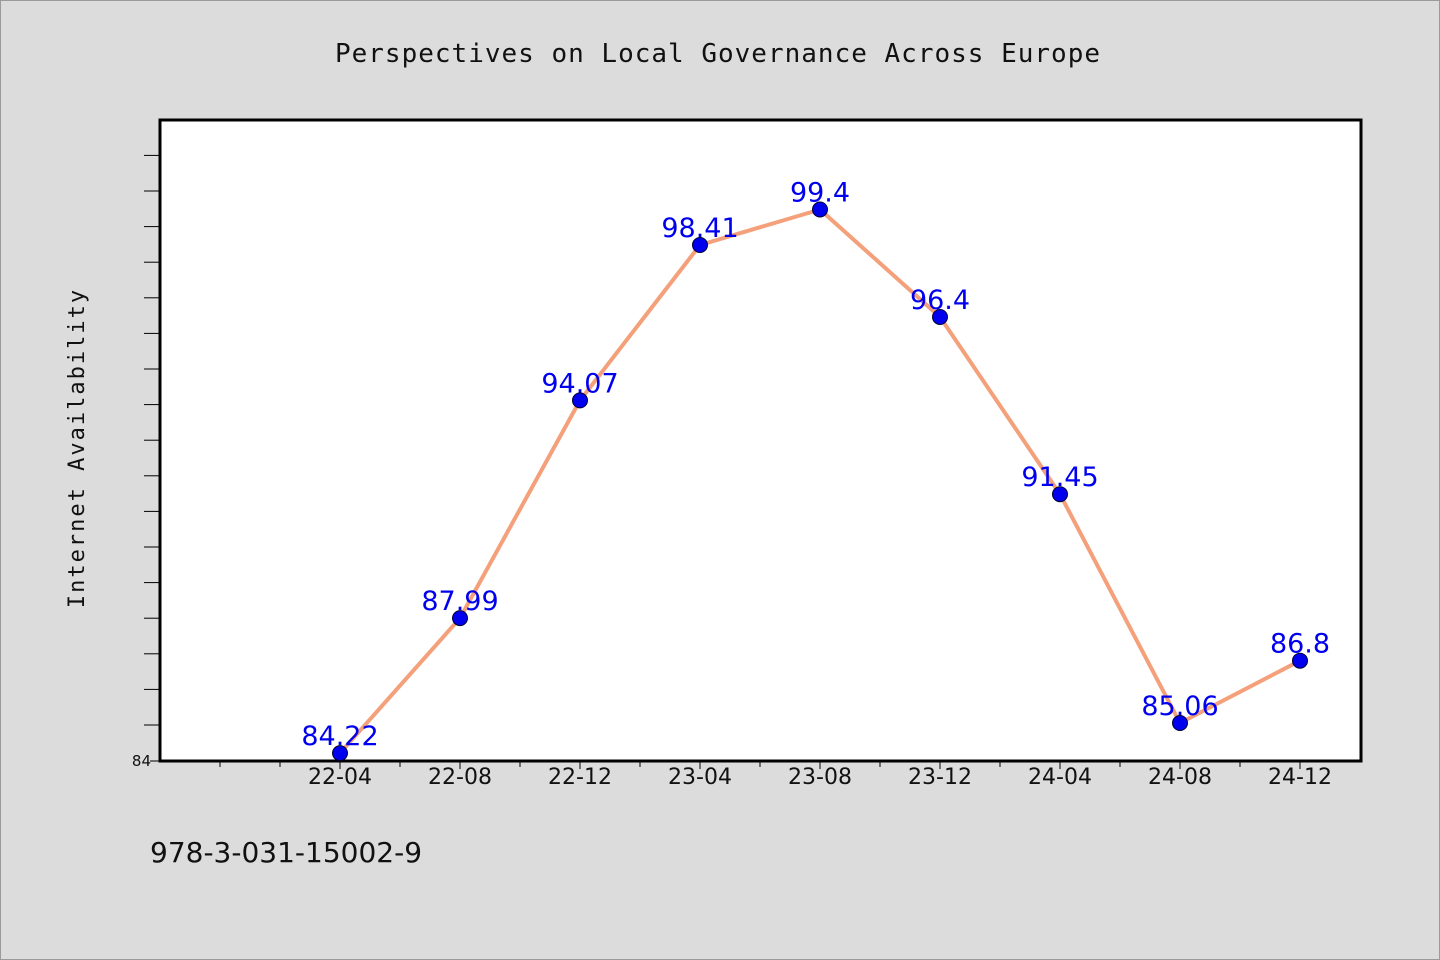 The image size is (1440, 960). What do you see at coordinates (141, 761) in the screenshot?
I see `y-tick-label-min: 84` at bounding box center [141, 761].